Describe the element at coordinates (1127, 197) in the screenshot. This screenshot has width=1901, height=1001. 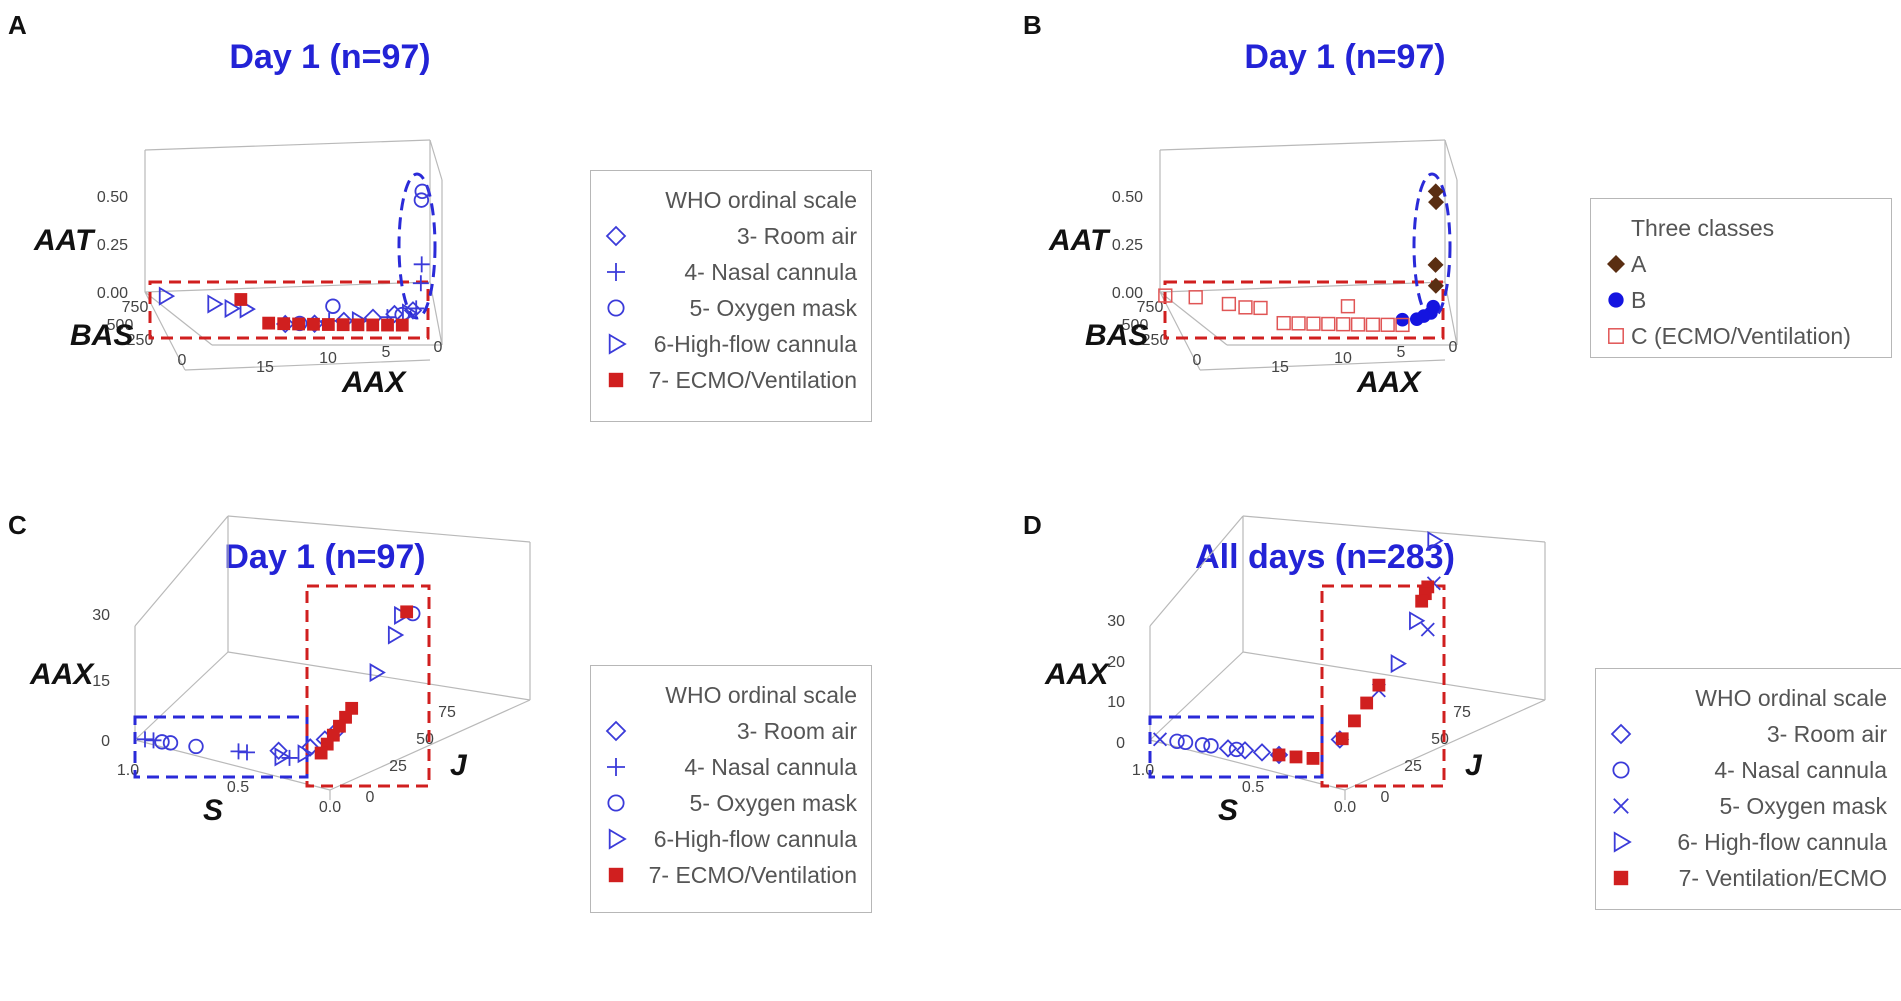
I see `z-tick-label: 0.50` at that location.